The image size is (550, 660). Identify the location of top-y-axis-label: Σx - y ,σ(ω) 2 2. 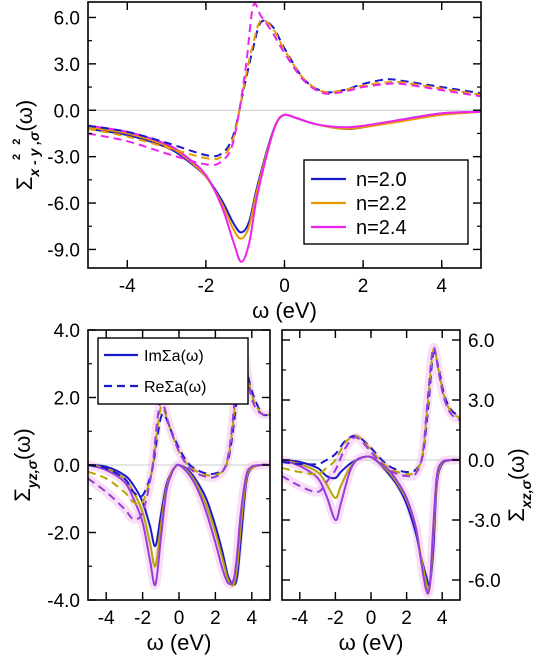
(26, 145).